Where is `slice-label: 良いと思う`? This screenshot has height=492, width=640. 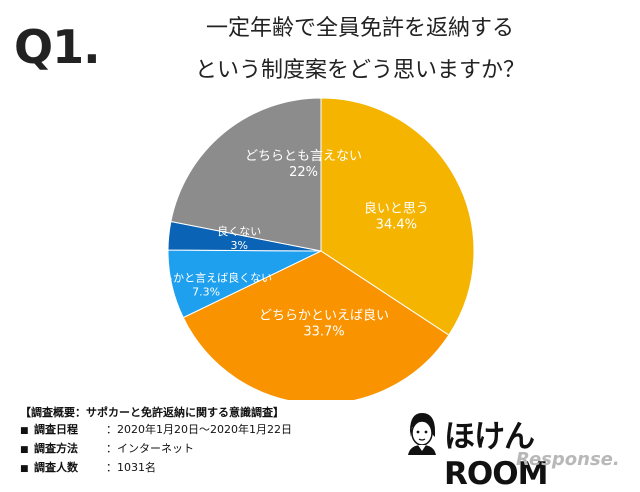 slice-label: 良いと思う is located at coordinates (396, 209).